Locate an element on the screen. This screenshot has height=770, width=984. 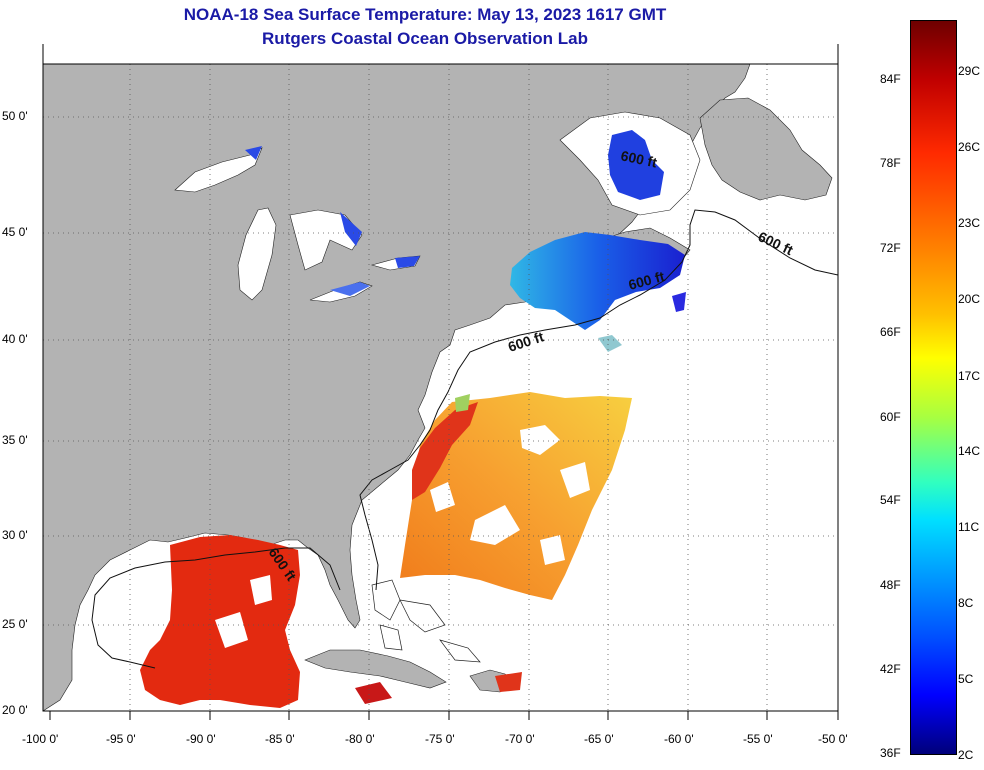
land-cuba is located at coordinates (375, 669).